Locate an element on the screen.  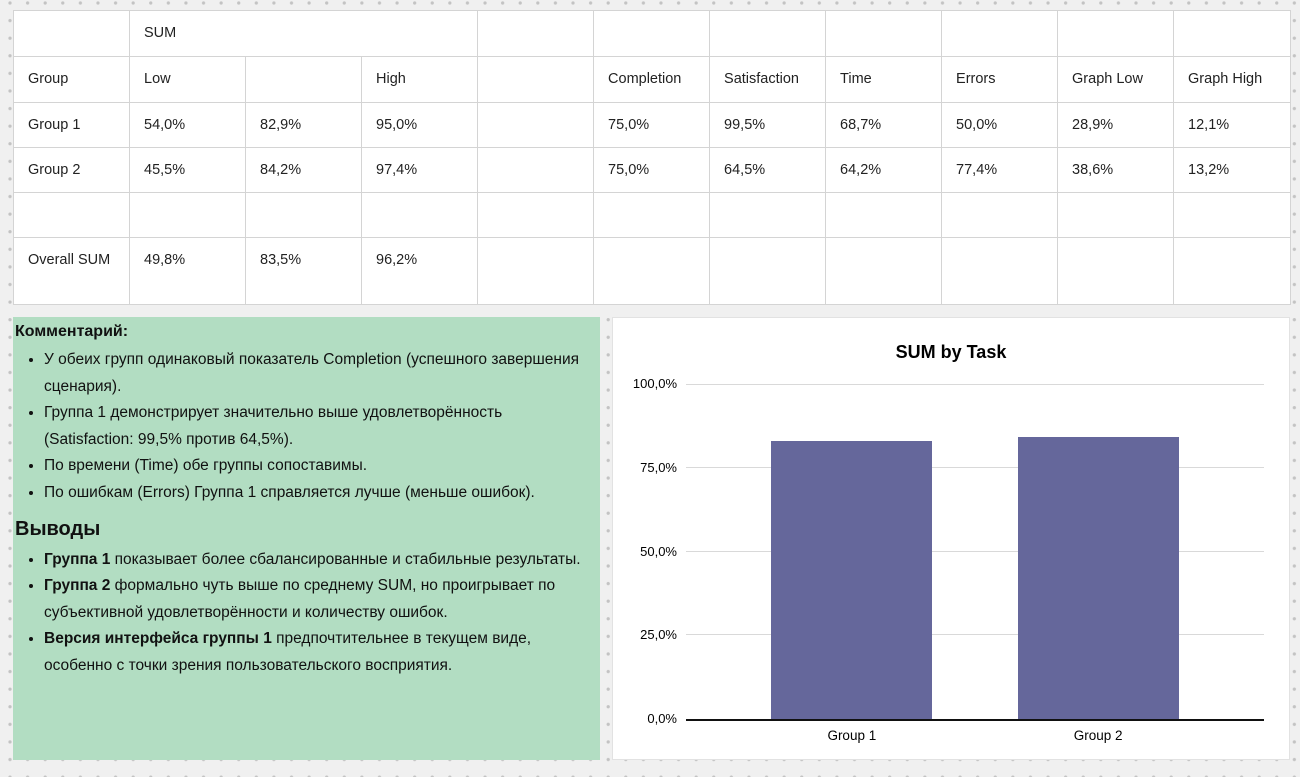
table-cell: 96,2% is located at coordinates (419, 271).